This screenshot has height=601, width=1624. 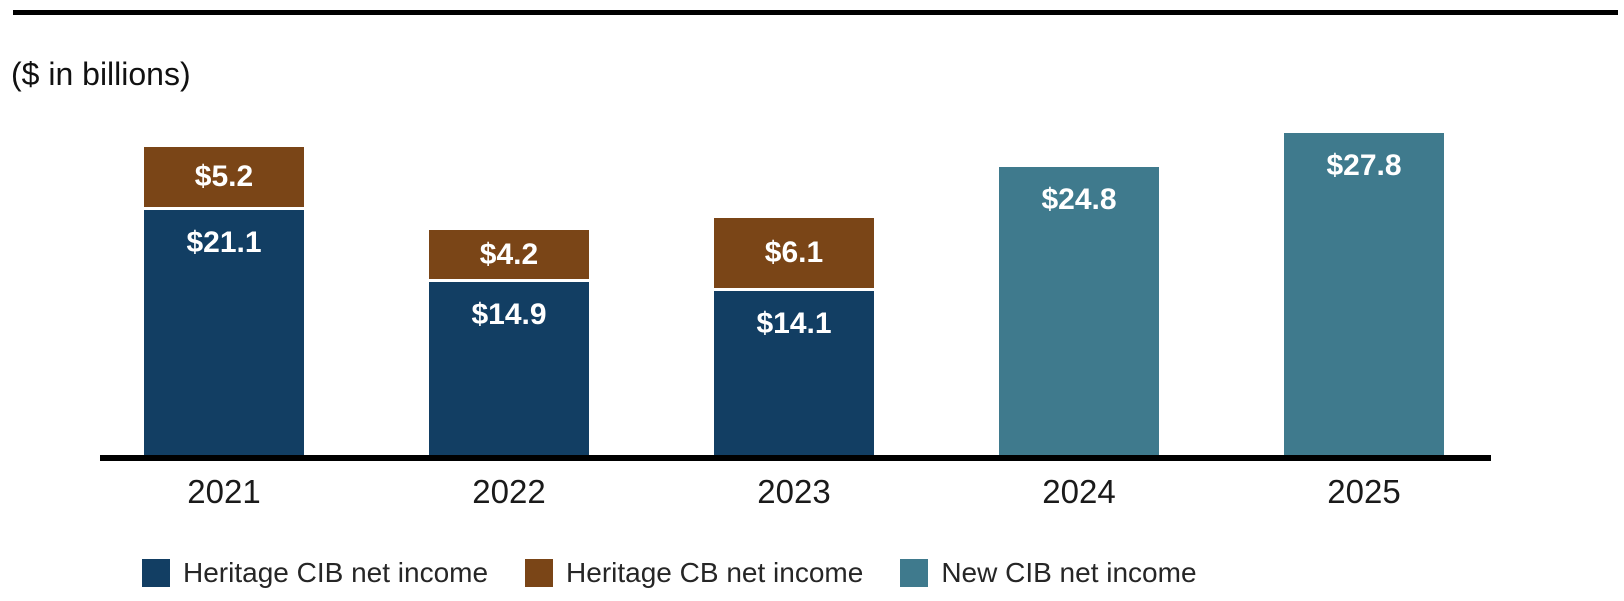 What do you see at coordinates (509, 368) in the screenshot?
I see `bar-segment: $14.9` at bounding box center [509, 368].